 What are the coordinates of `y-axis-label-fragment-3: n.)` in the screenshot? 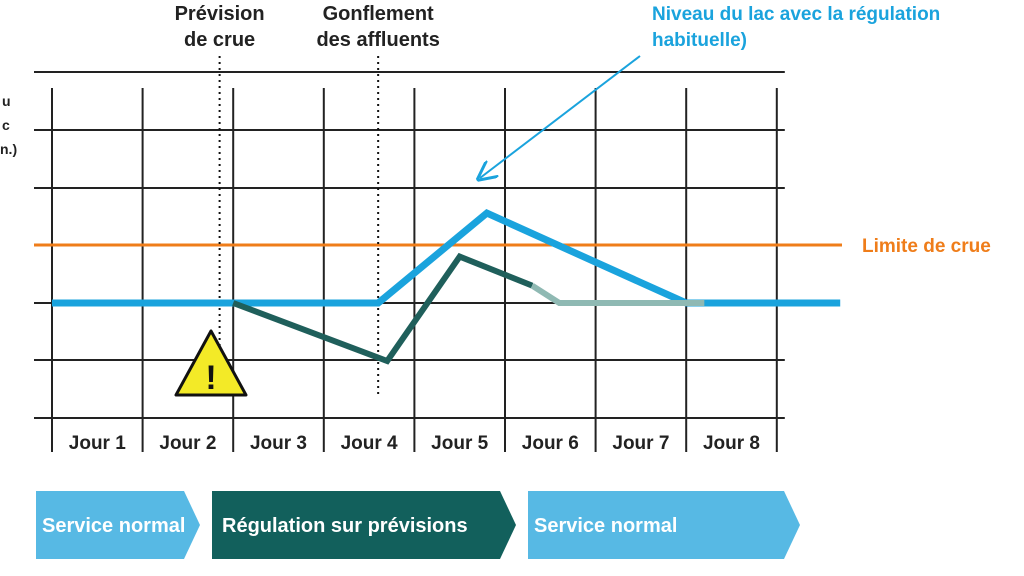 It's located at (8, 149).